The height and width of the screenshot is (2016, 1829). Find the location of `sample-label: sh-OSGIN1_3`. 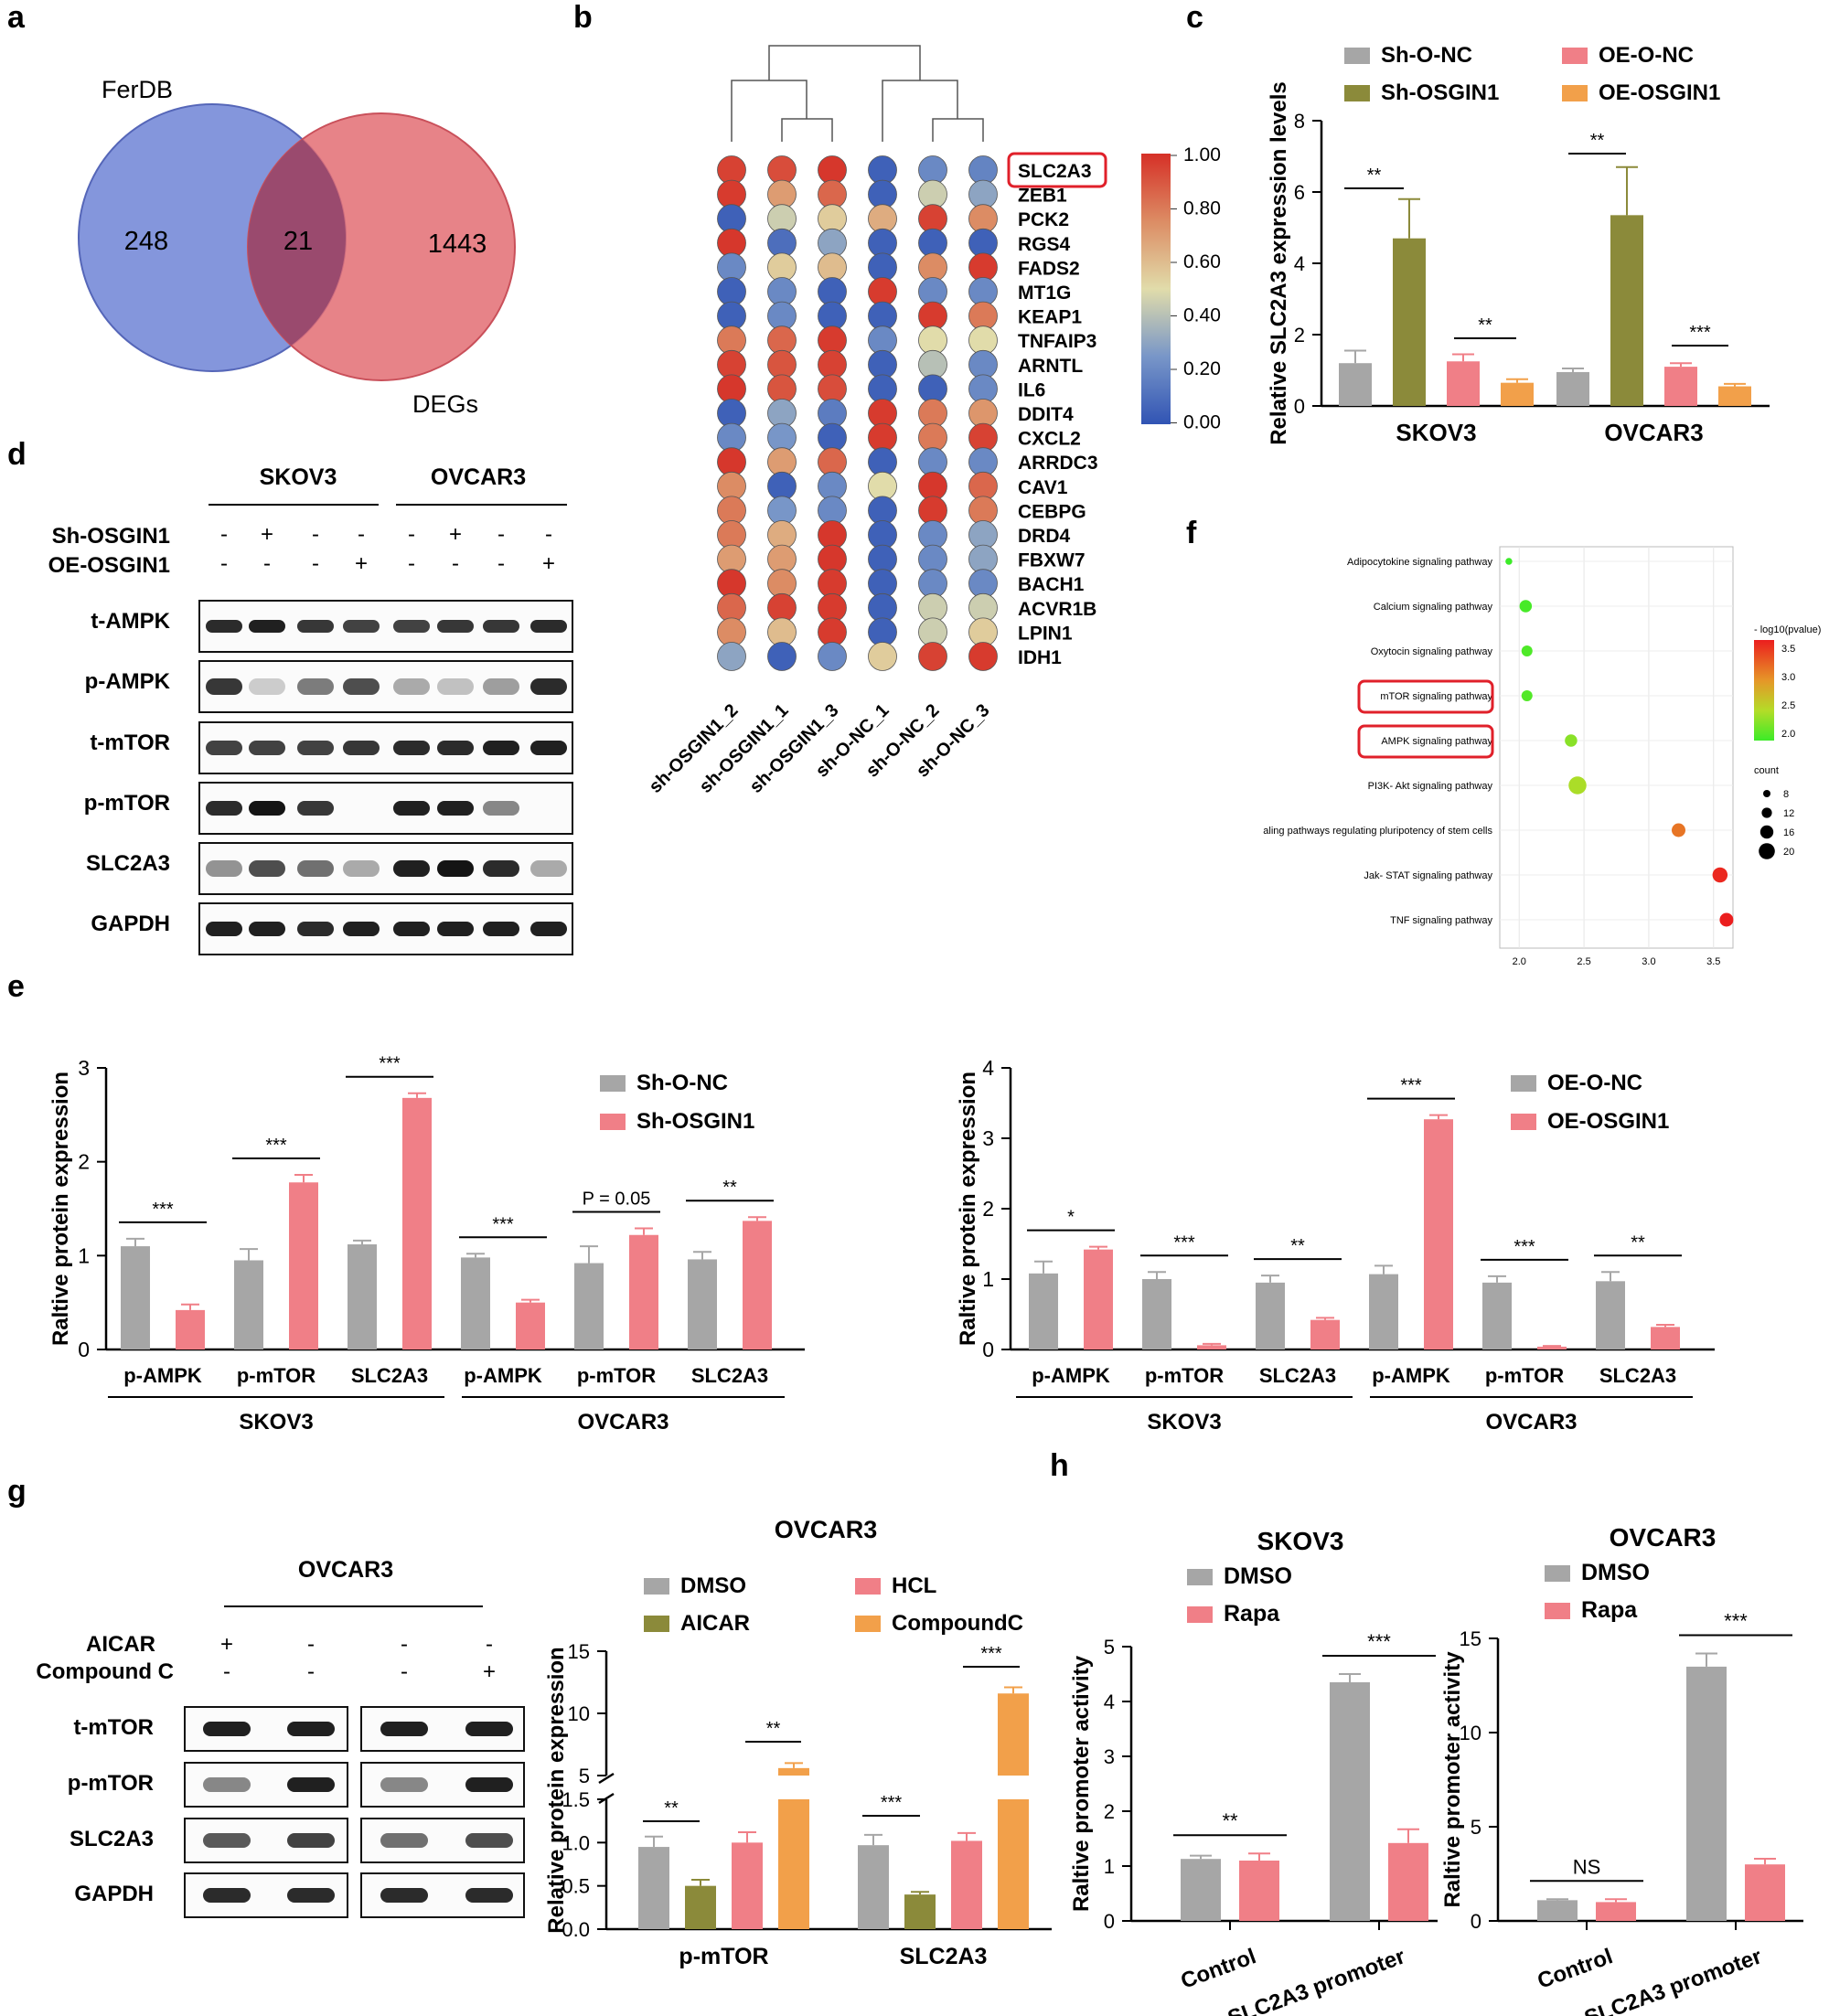

sample-label: sh-OSGIN1_3 is located at coordinates (794, 748).